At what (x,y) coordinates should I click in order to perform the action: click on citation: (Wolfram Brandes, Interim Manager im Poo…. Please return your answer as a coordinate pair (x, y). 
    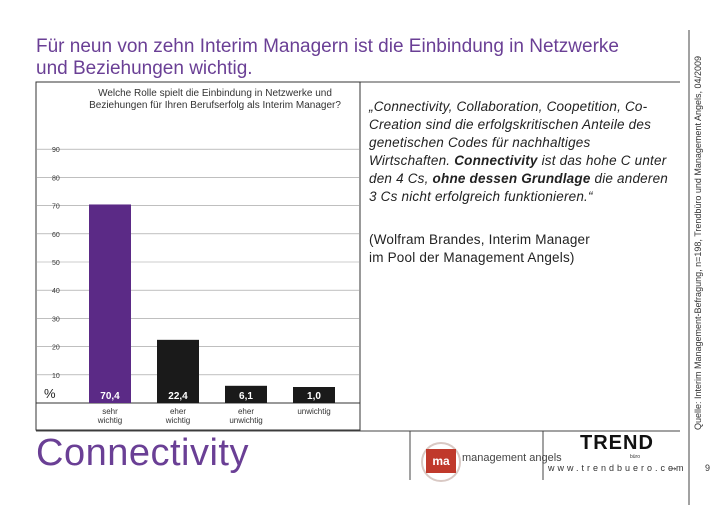
    Looking at the image, I should click on (519, 249).